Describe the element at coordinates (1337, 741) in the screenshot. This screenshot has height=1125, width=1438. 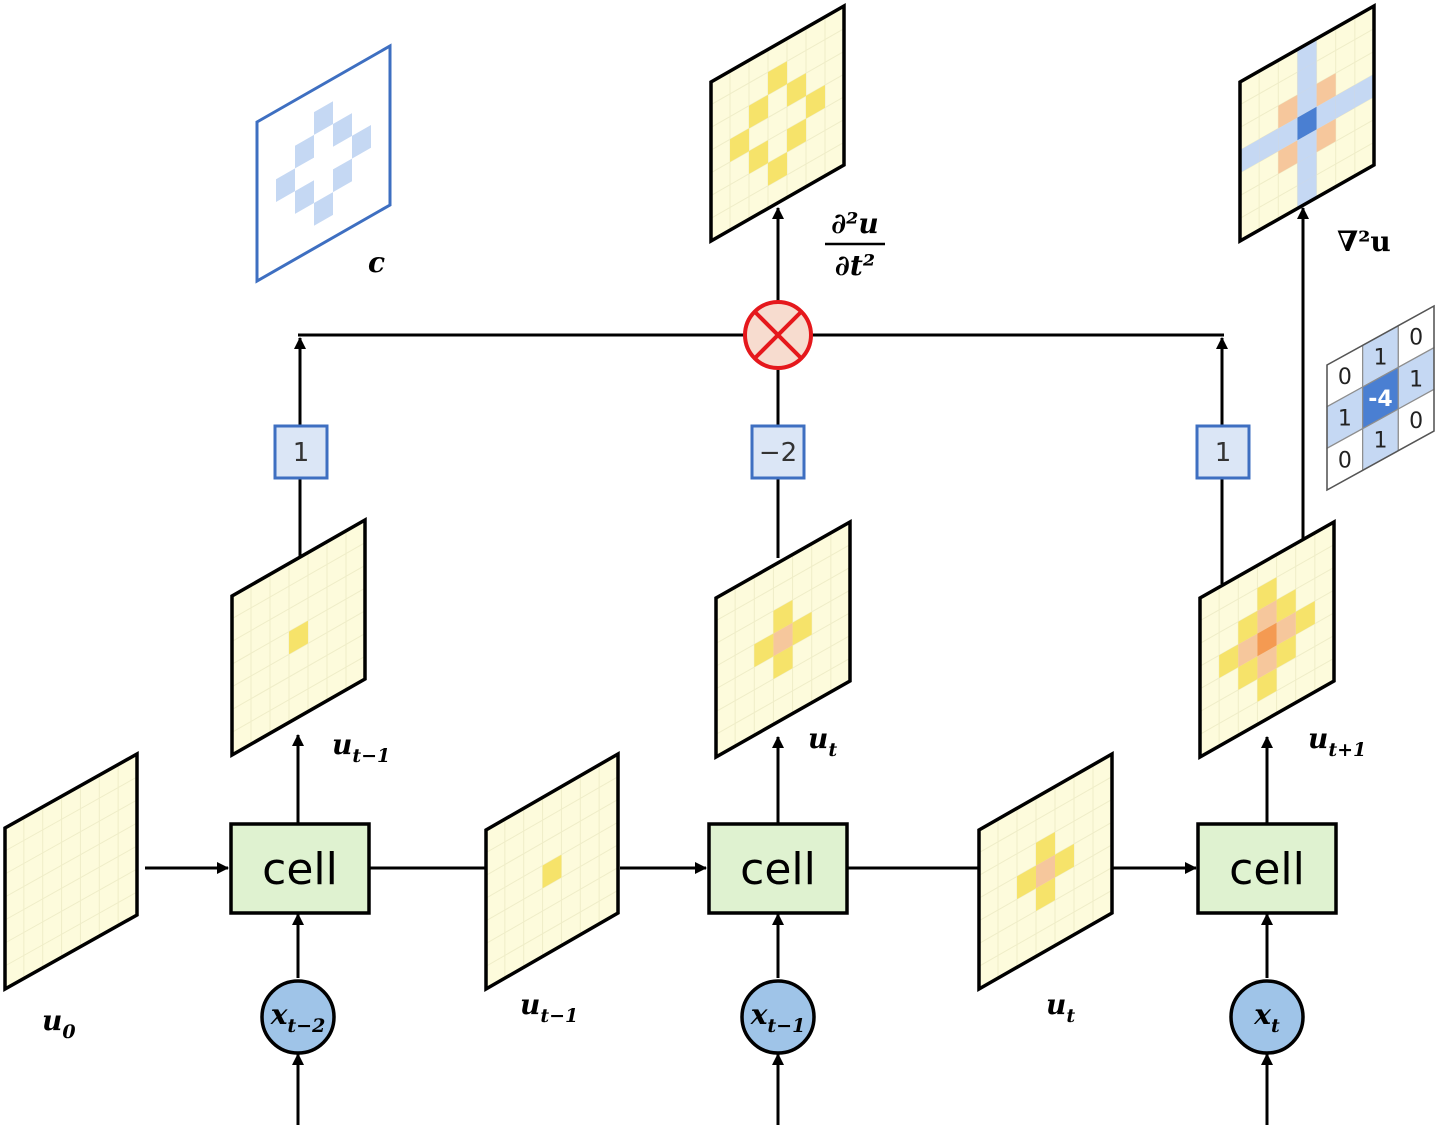
I see `output-label-3: ut+1` at that location.